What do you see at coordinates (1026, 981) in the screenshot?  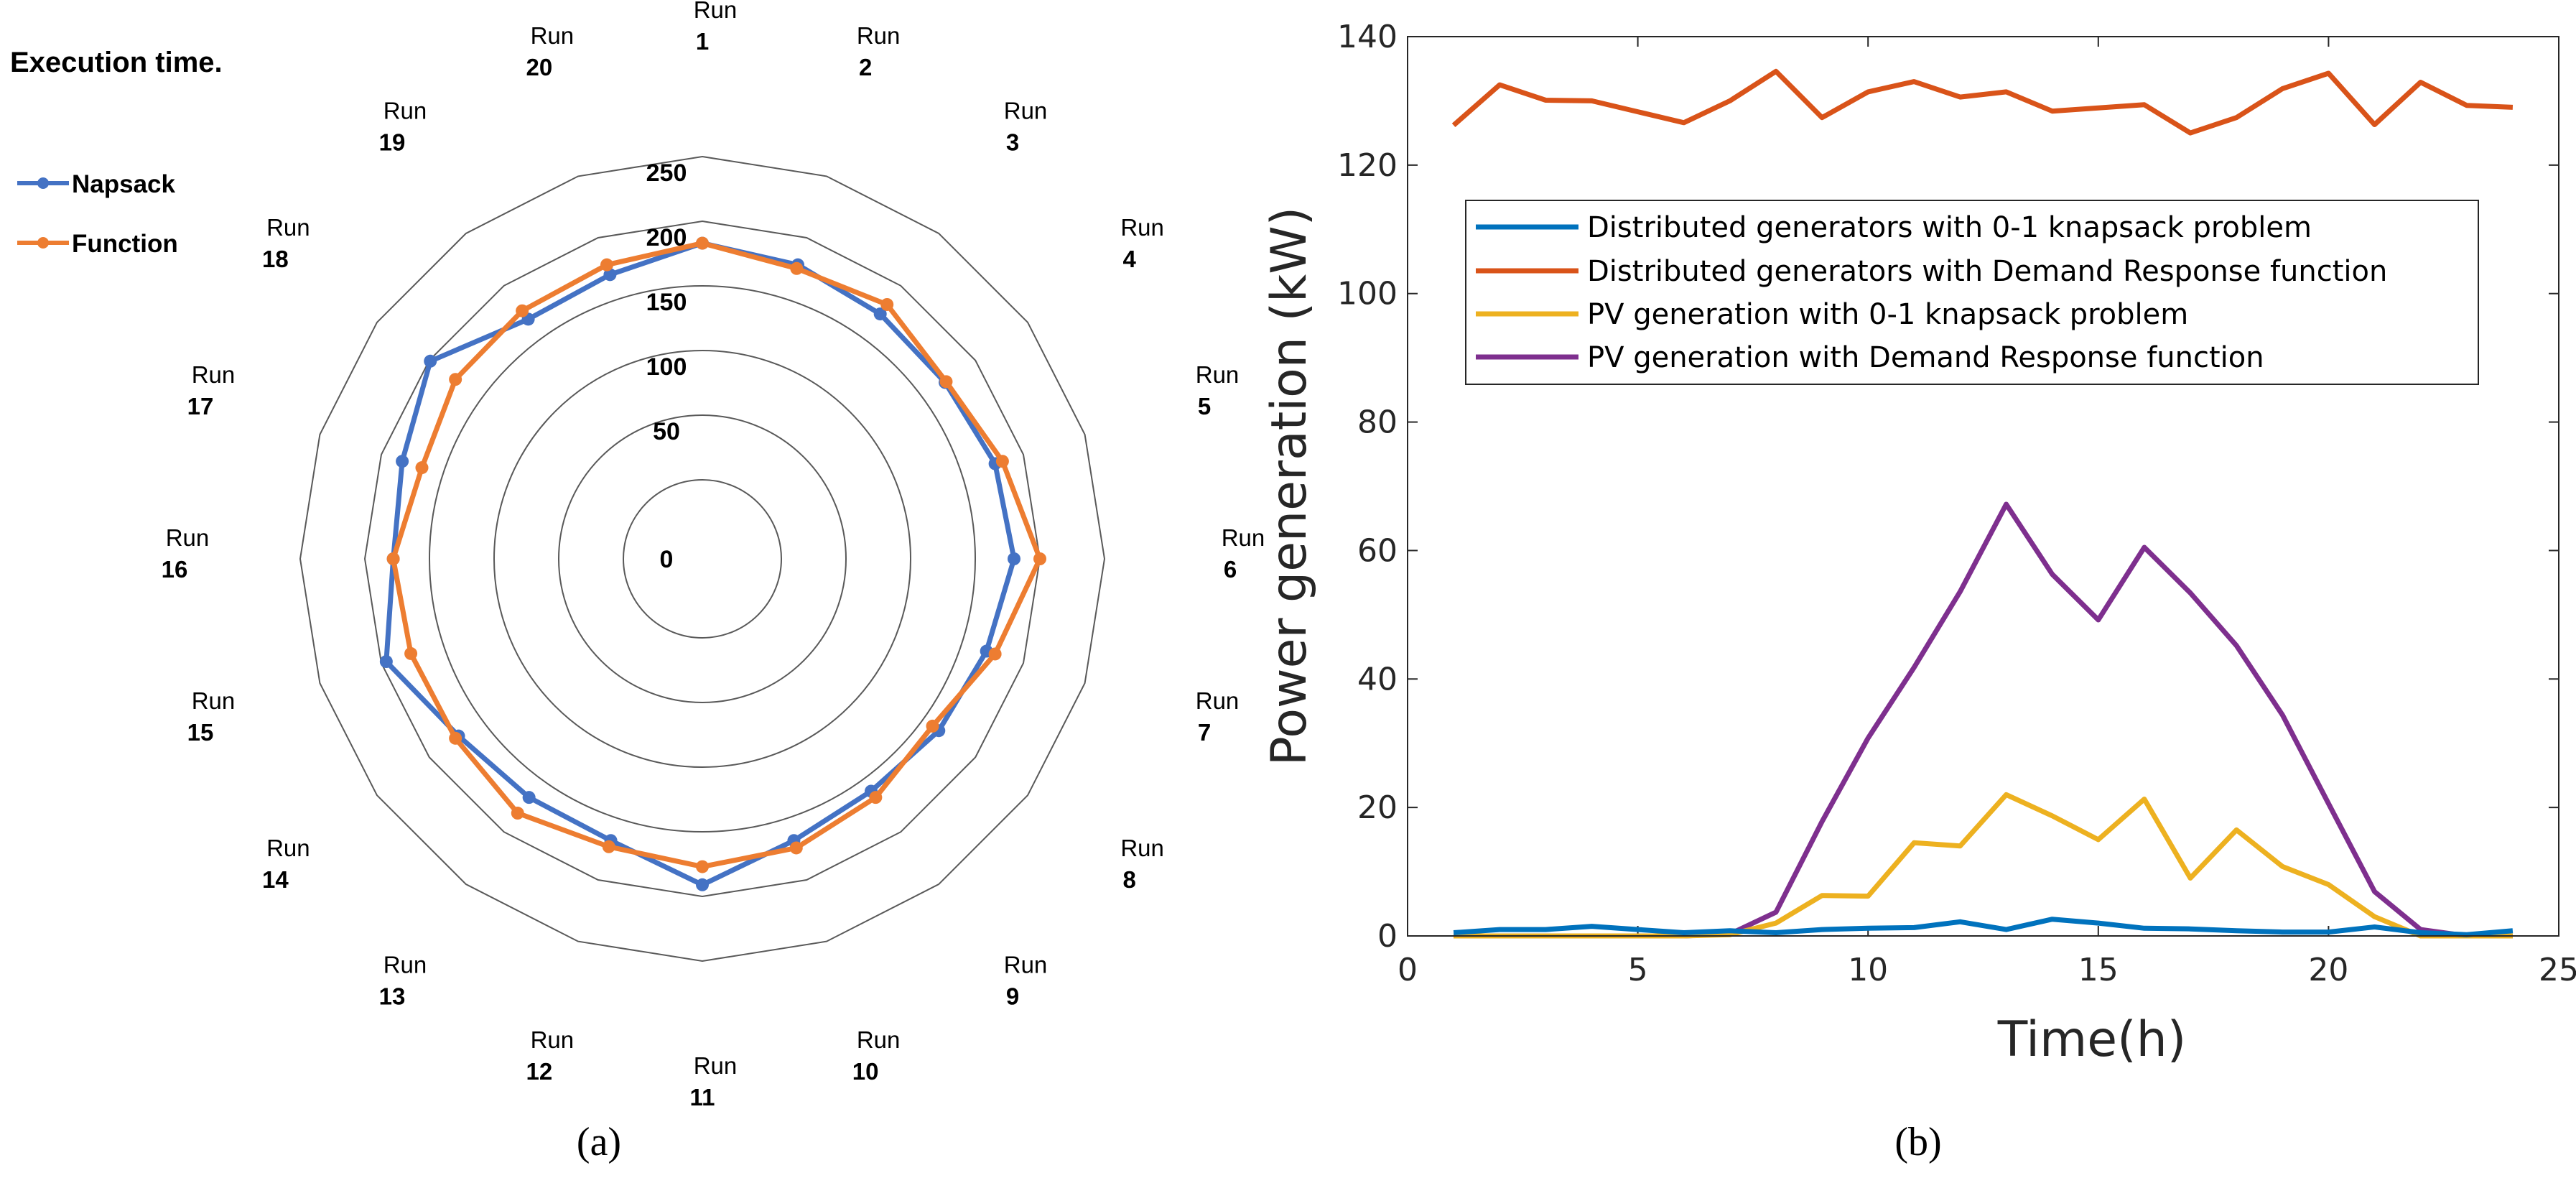 I see `radar-axis-label-9: Run 9` at bounding box center [1026, 981].